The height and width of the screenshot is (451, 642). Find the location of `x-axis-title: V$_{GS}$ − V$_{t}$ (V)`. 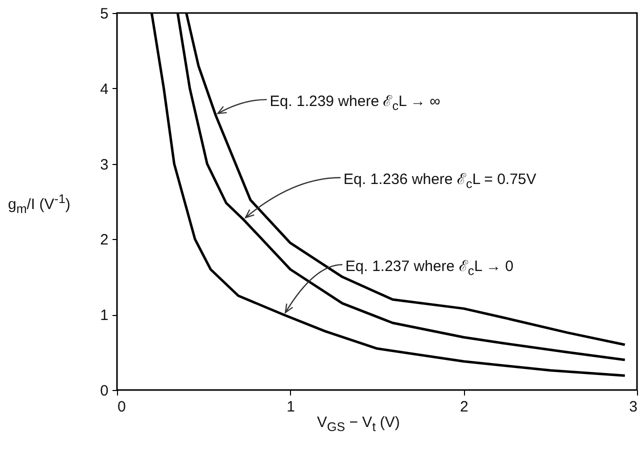

x-axis-title: V$_{GS}$ − V$_{t}$ (V) is located at coordinates (358, 424).